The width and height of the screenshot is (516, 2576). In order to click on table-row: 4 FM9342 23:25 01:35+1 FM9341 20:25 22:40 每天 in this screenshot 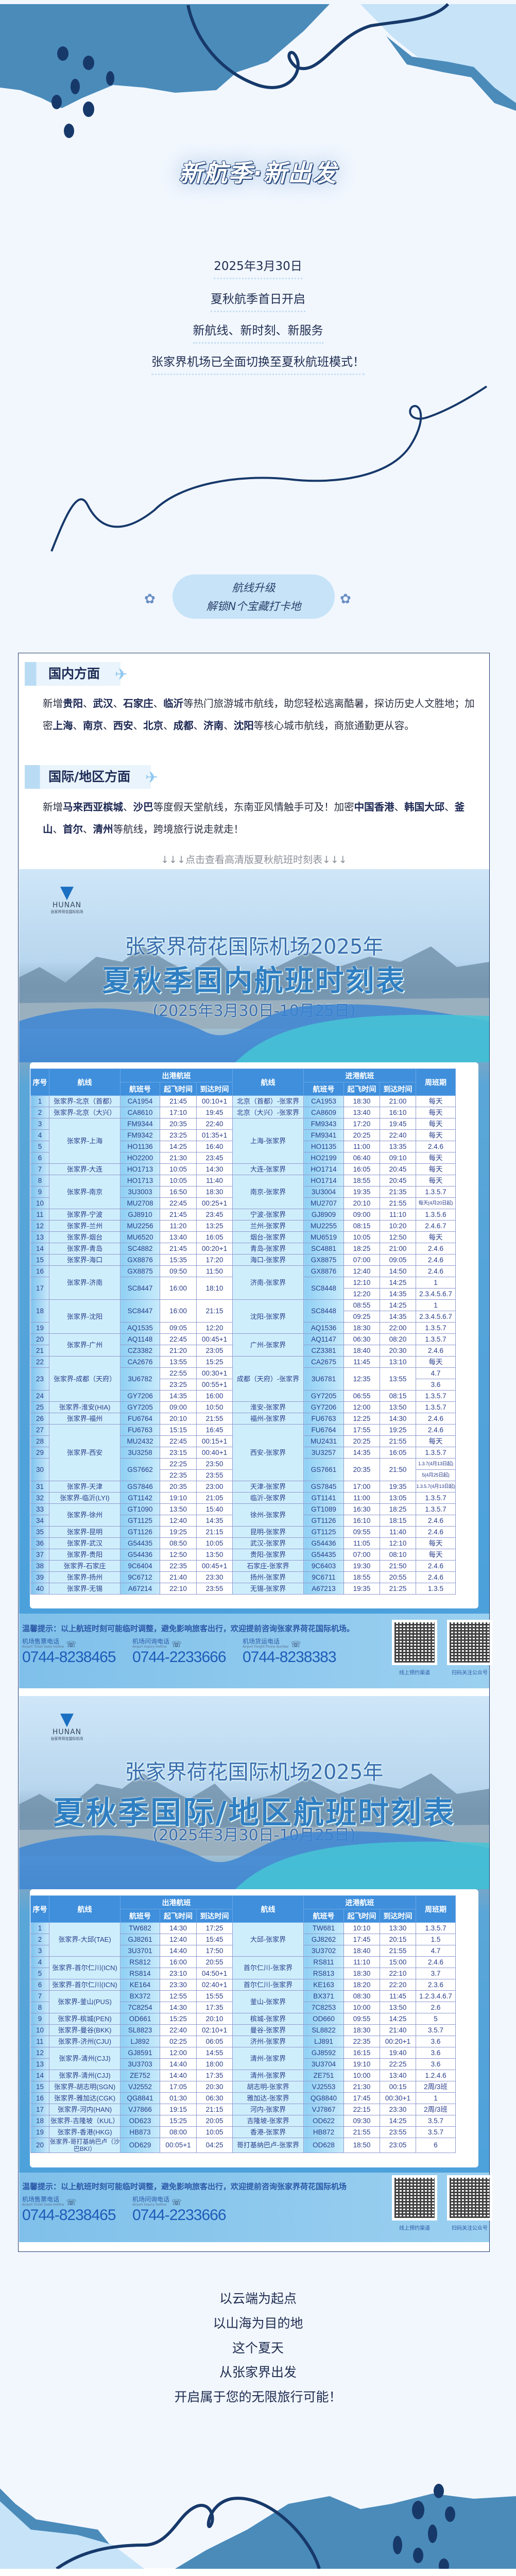, I will do `click(243, 1135)`.